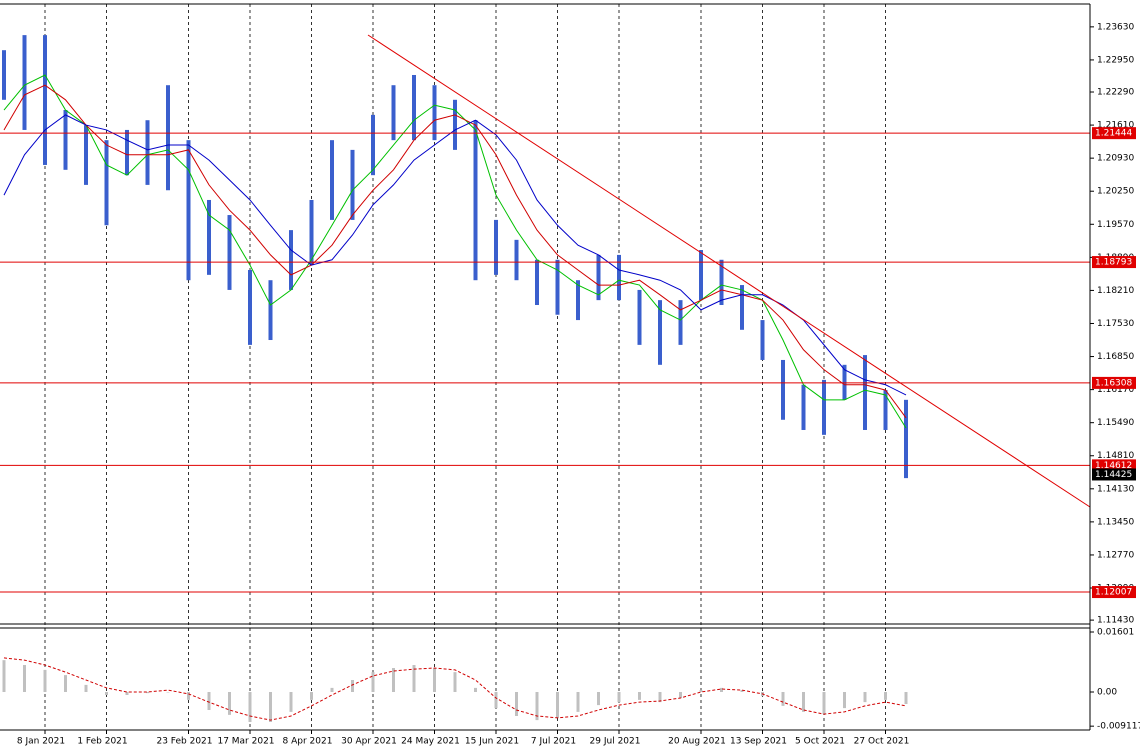  I want to click on x-tick-label: 29 Jul 2021, so click(615, 742).